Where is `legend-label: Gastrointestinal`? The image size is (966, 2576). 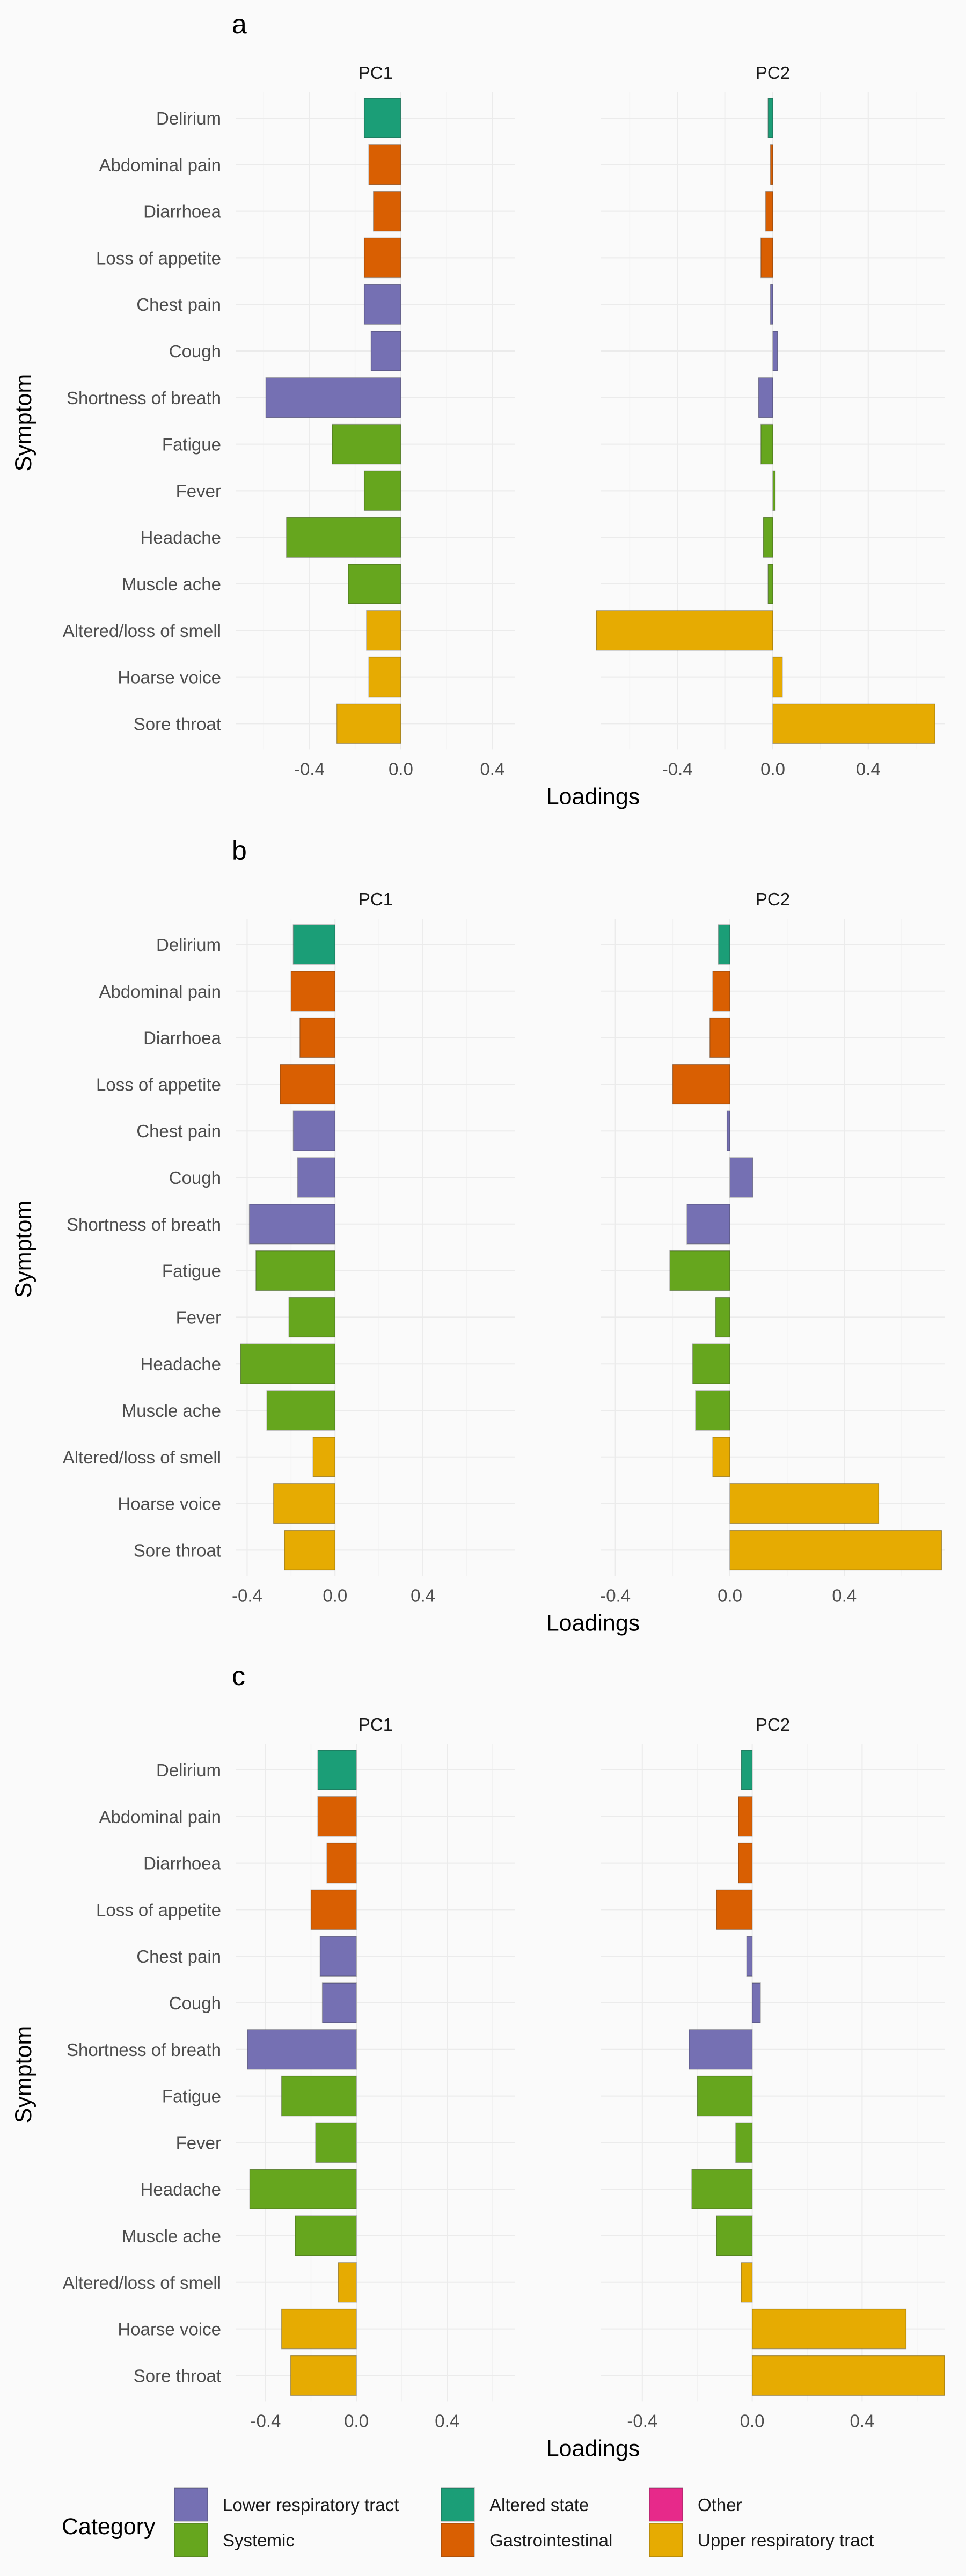
legend-label: Gastrointestinal is located at coordinates (550, 2540).